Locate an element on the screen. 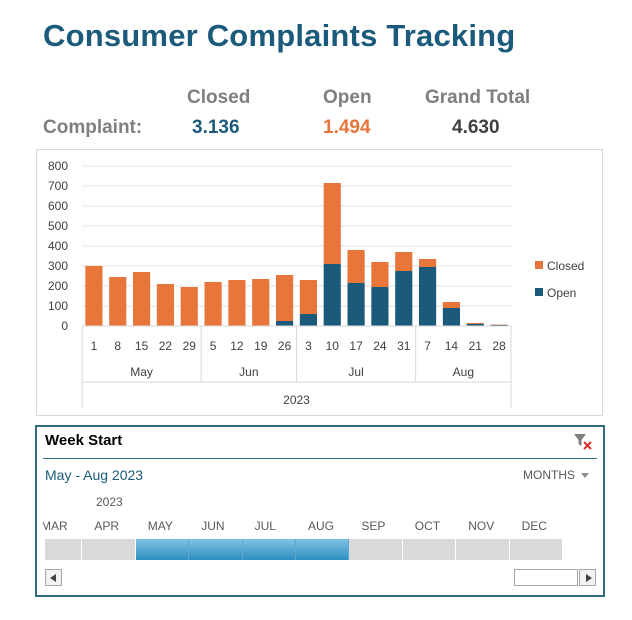 The height and width of the screenshot is (620, 632). y-tick-label: 500 is located at coordinates (58, 226).